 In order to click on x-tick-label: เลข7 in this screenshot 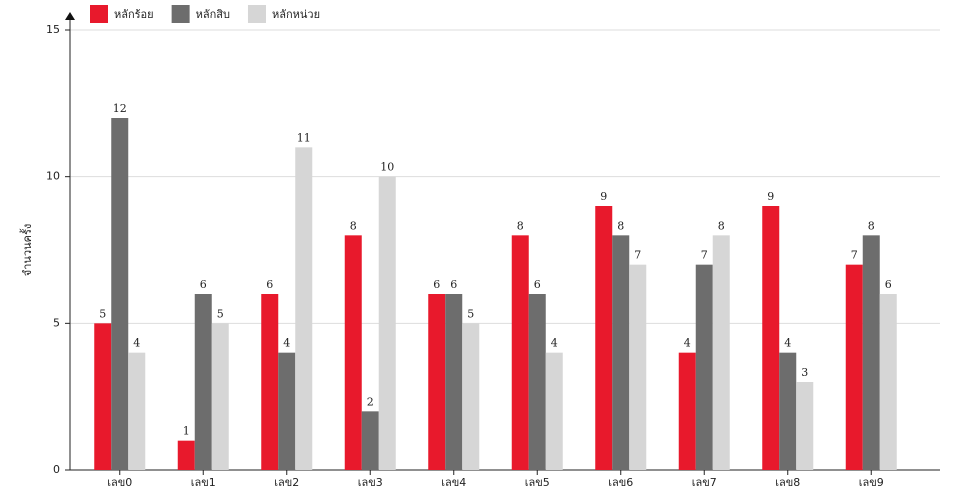, I will do `click(704, 482)`.